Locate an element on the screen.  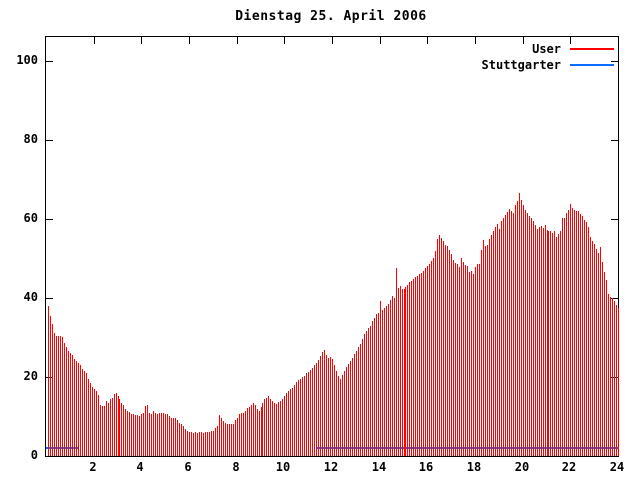
legend: User Stuttgarter is located at coordinates (548, 57).